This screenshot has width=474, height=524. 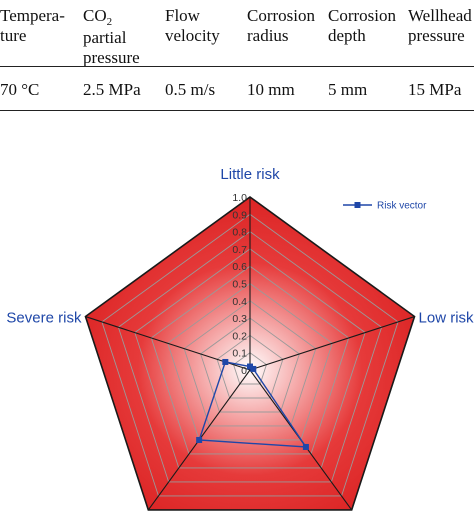 I want to click on header-flow-line-2: velocity, so click(x=192, y=35).